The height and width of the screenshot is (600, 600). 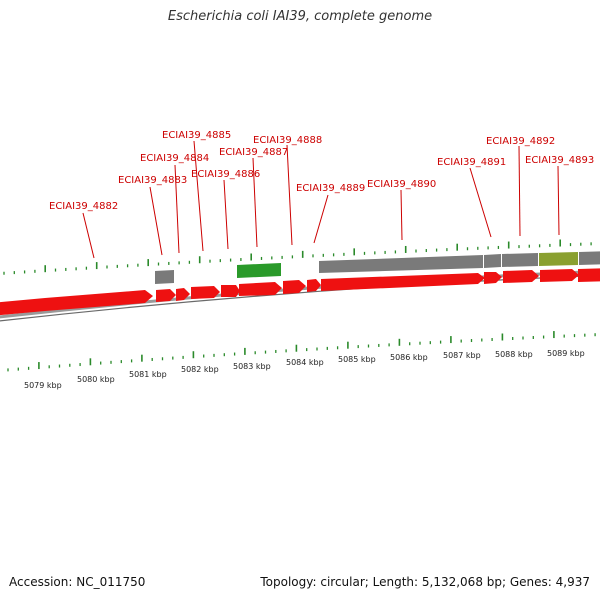 What do you see at coordinates (305, 362) in the screenshot?
I see `scale-label: 5084 kbp` at bounding box center [305, 362].